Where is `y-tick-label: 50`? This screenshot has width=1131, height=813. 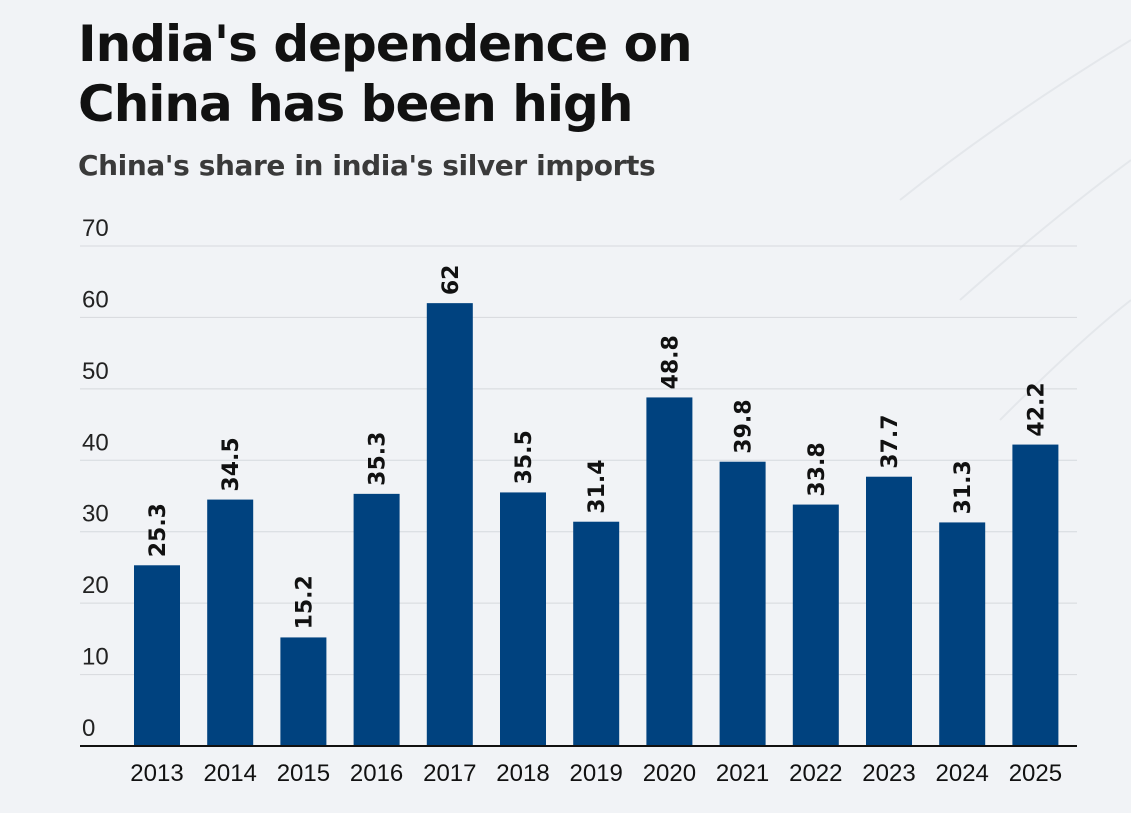
y-tick-label: 50 is located at coordinates (95, 371).